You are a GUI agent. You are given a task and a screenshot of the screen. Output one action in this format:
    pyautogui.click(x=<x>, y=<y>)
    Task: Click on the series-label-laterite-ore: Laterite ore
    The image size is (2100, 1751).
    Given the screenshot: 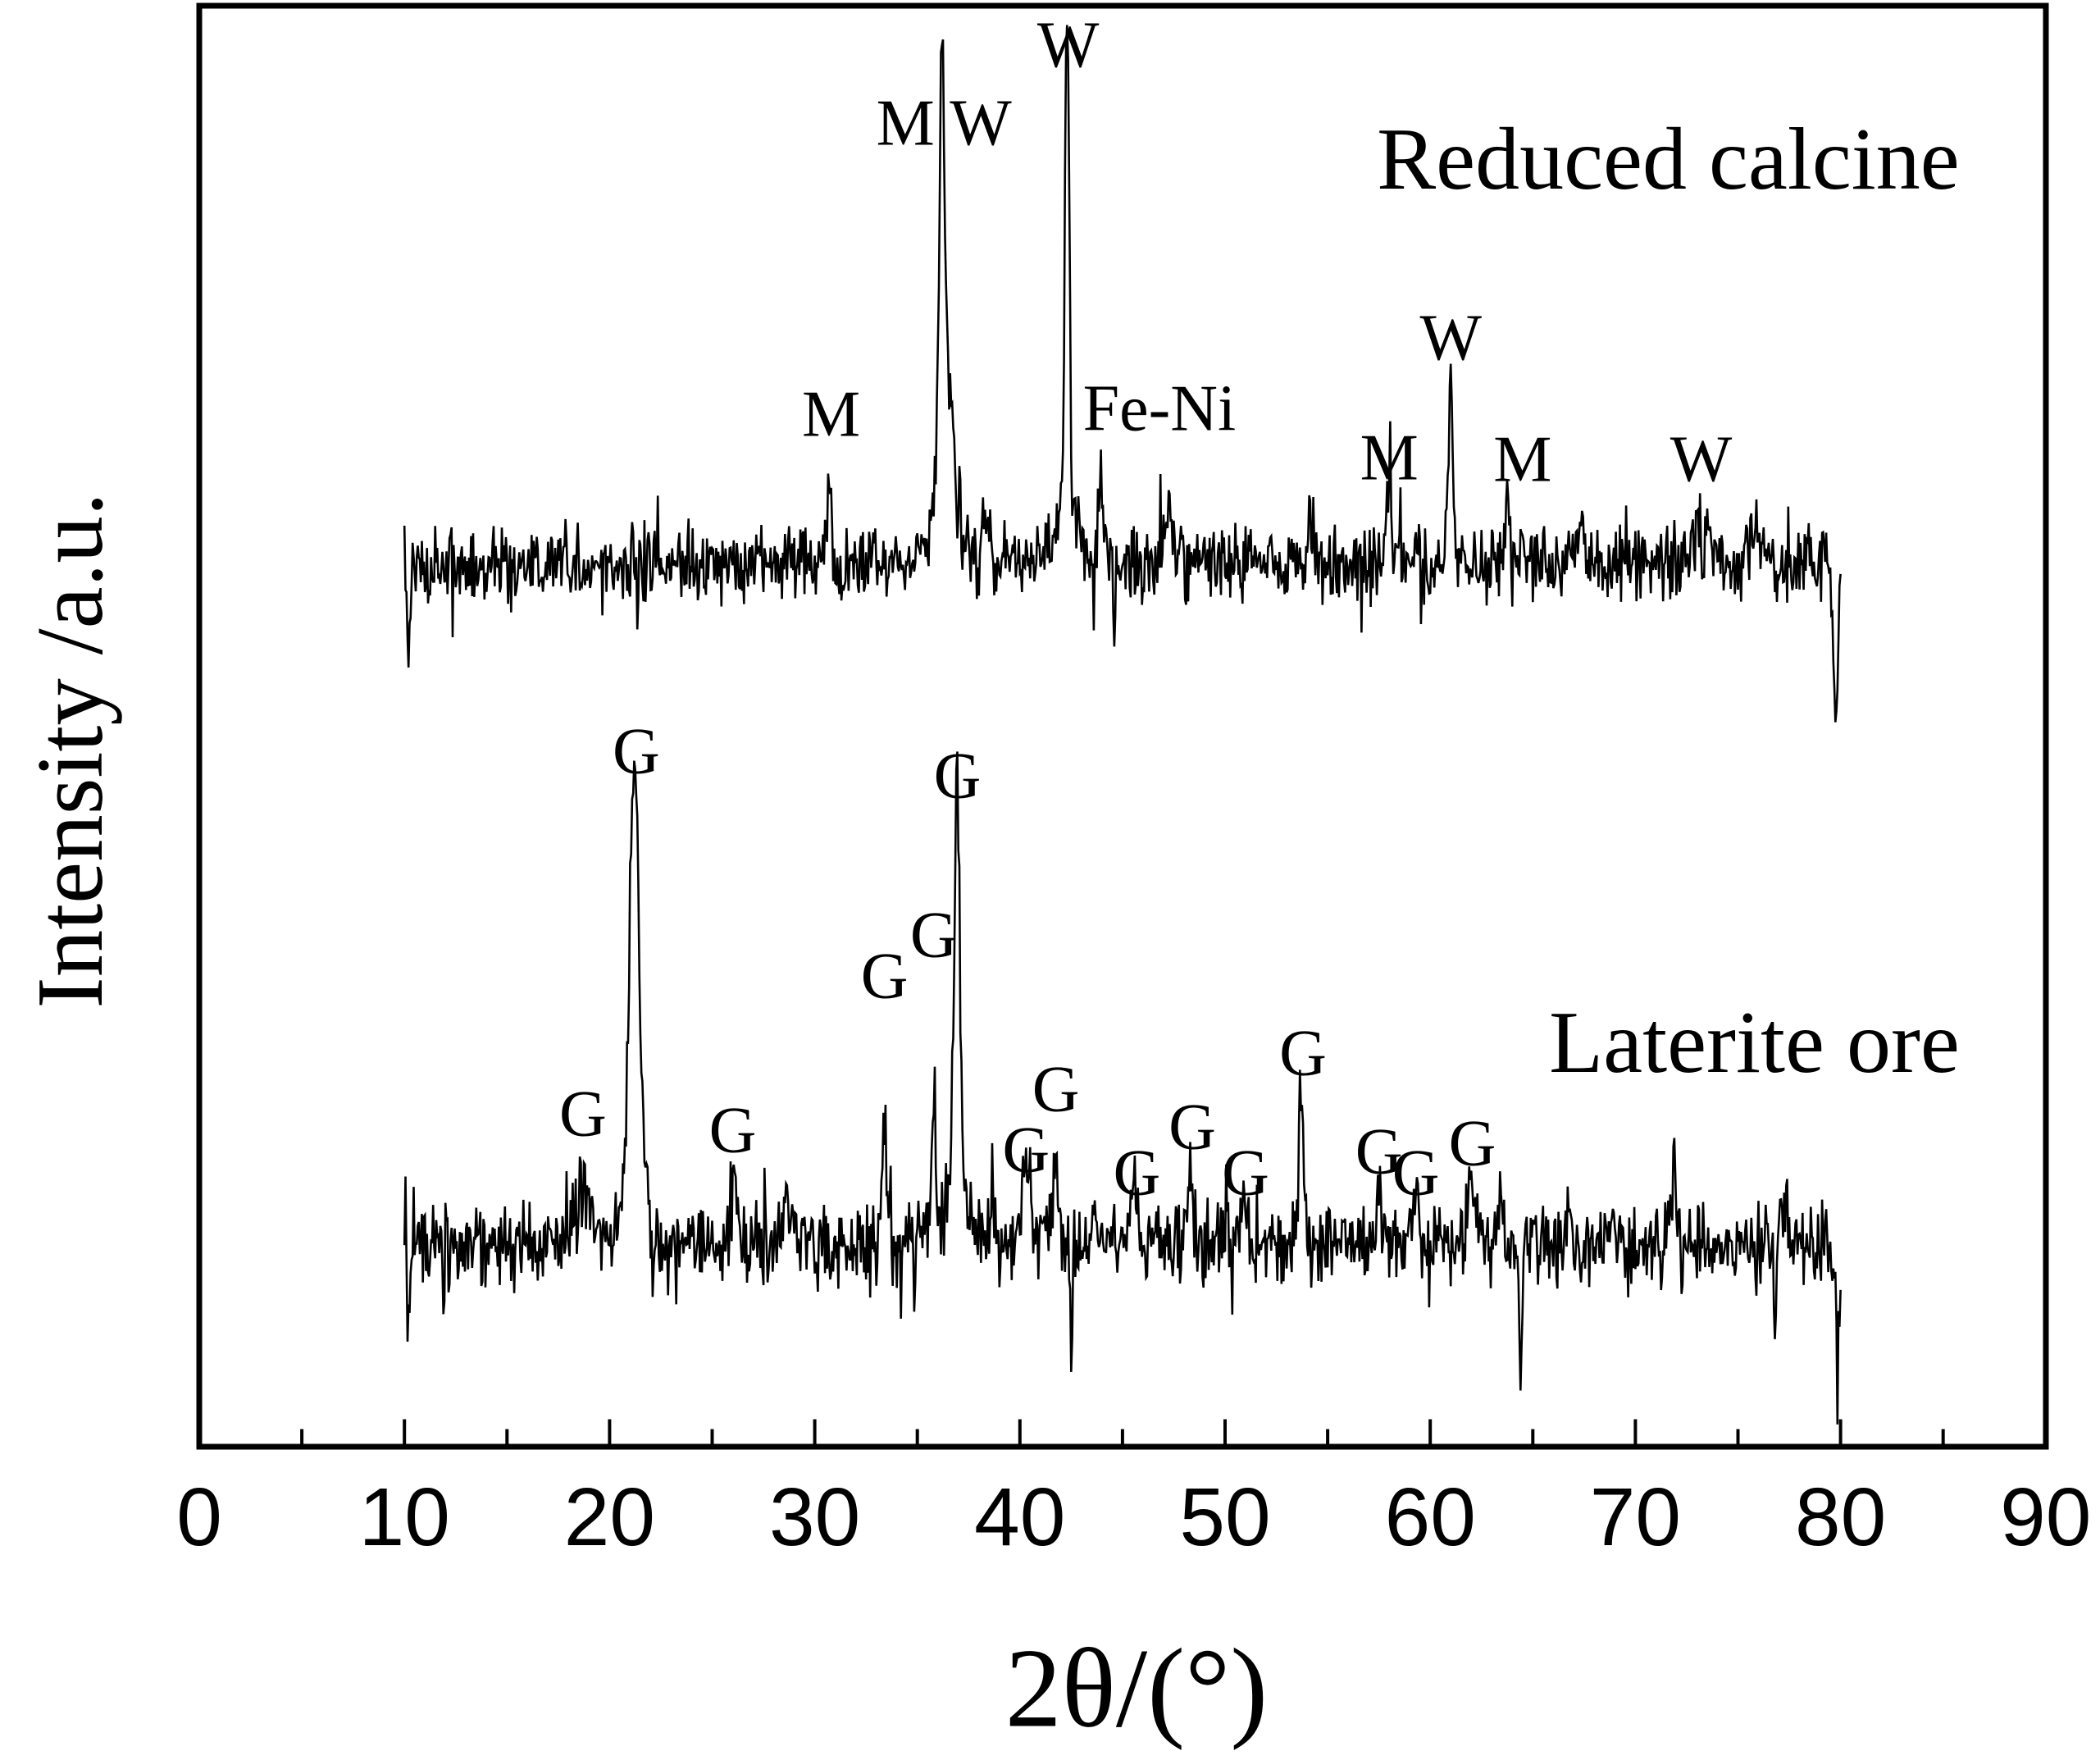 What is the action you would take?
    pyautogui.click(x=1754, y=1043)
    